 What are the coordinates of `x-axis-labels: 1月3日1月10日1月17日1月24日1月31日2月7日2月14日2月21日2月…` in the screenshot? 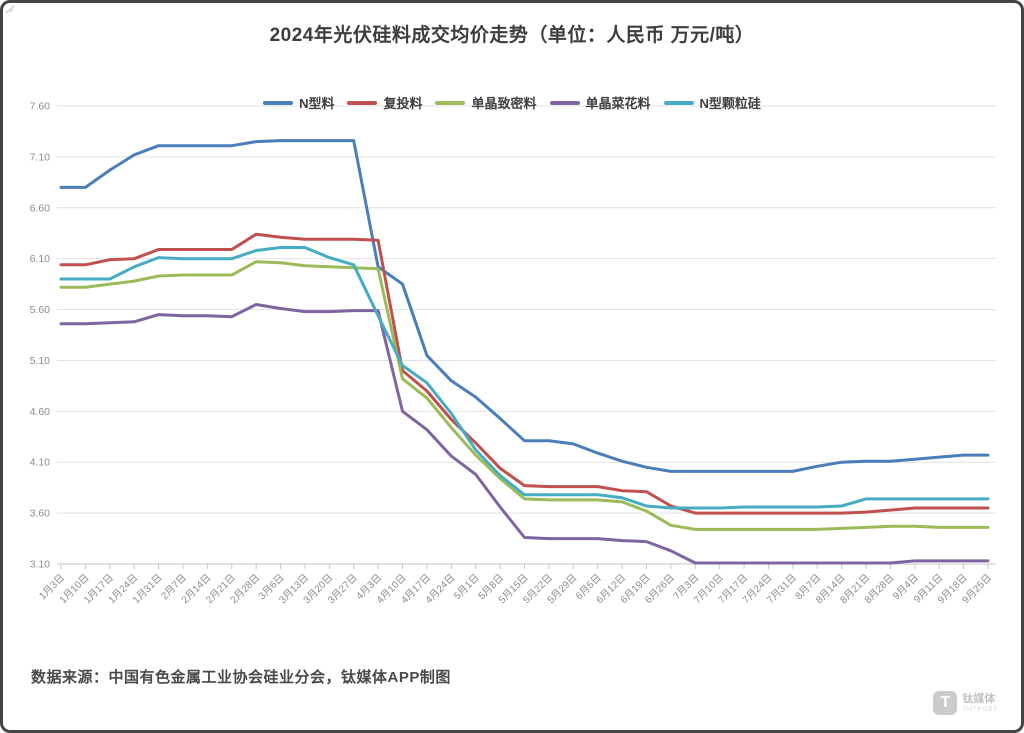 It's located at (515, 589).